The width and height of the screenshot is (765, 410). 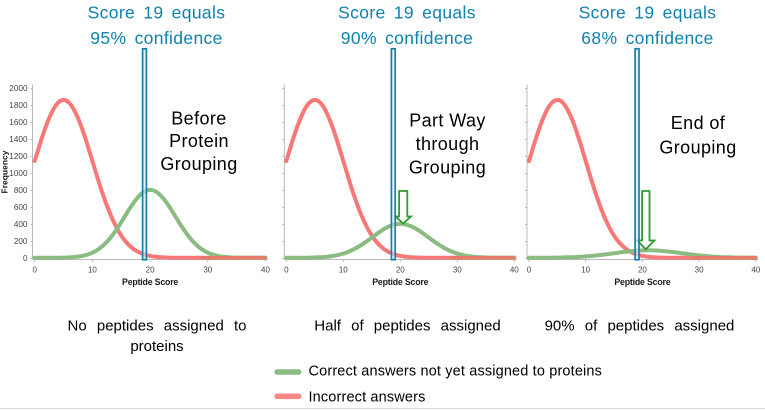 I want to click on svg-text: Protein, so click(x=199, y=141).